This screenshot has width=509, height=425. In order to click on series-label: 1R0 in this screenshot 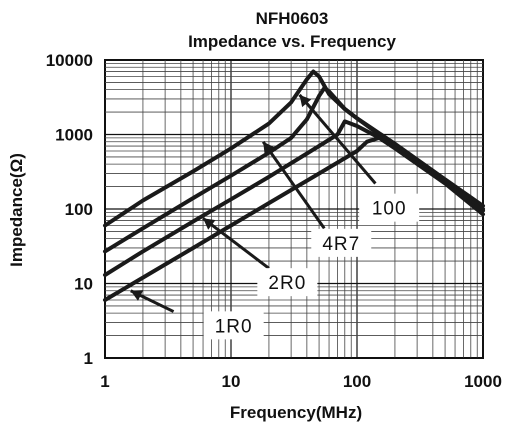, I will do `click(234, 326)`.